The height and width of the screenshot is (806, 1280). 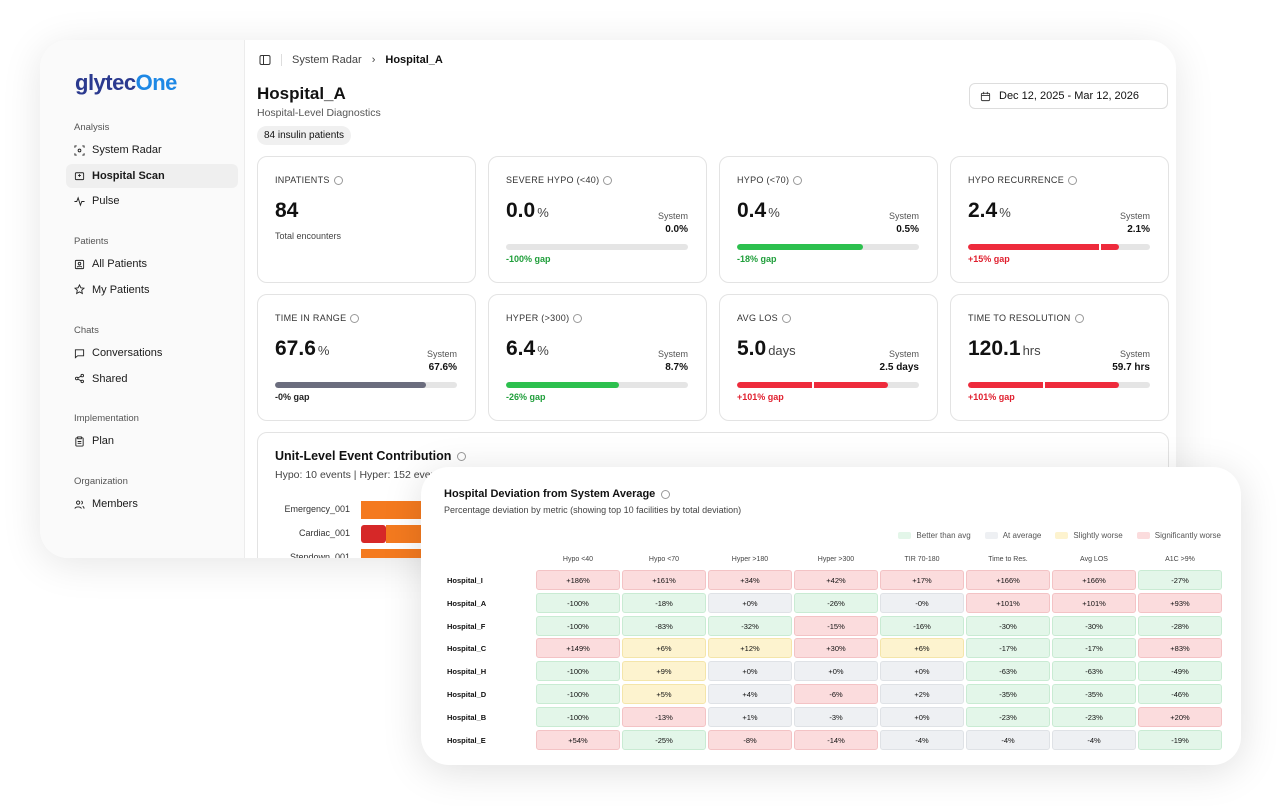 I want to click on heatmap-cell: -19%, so click(x=1180, y=739).